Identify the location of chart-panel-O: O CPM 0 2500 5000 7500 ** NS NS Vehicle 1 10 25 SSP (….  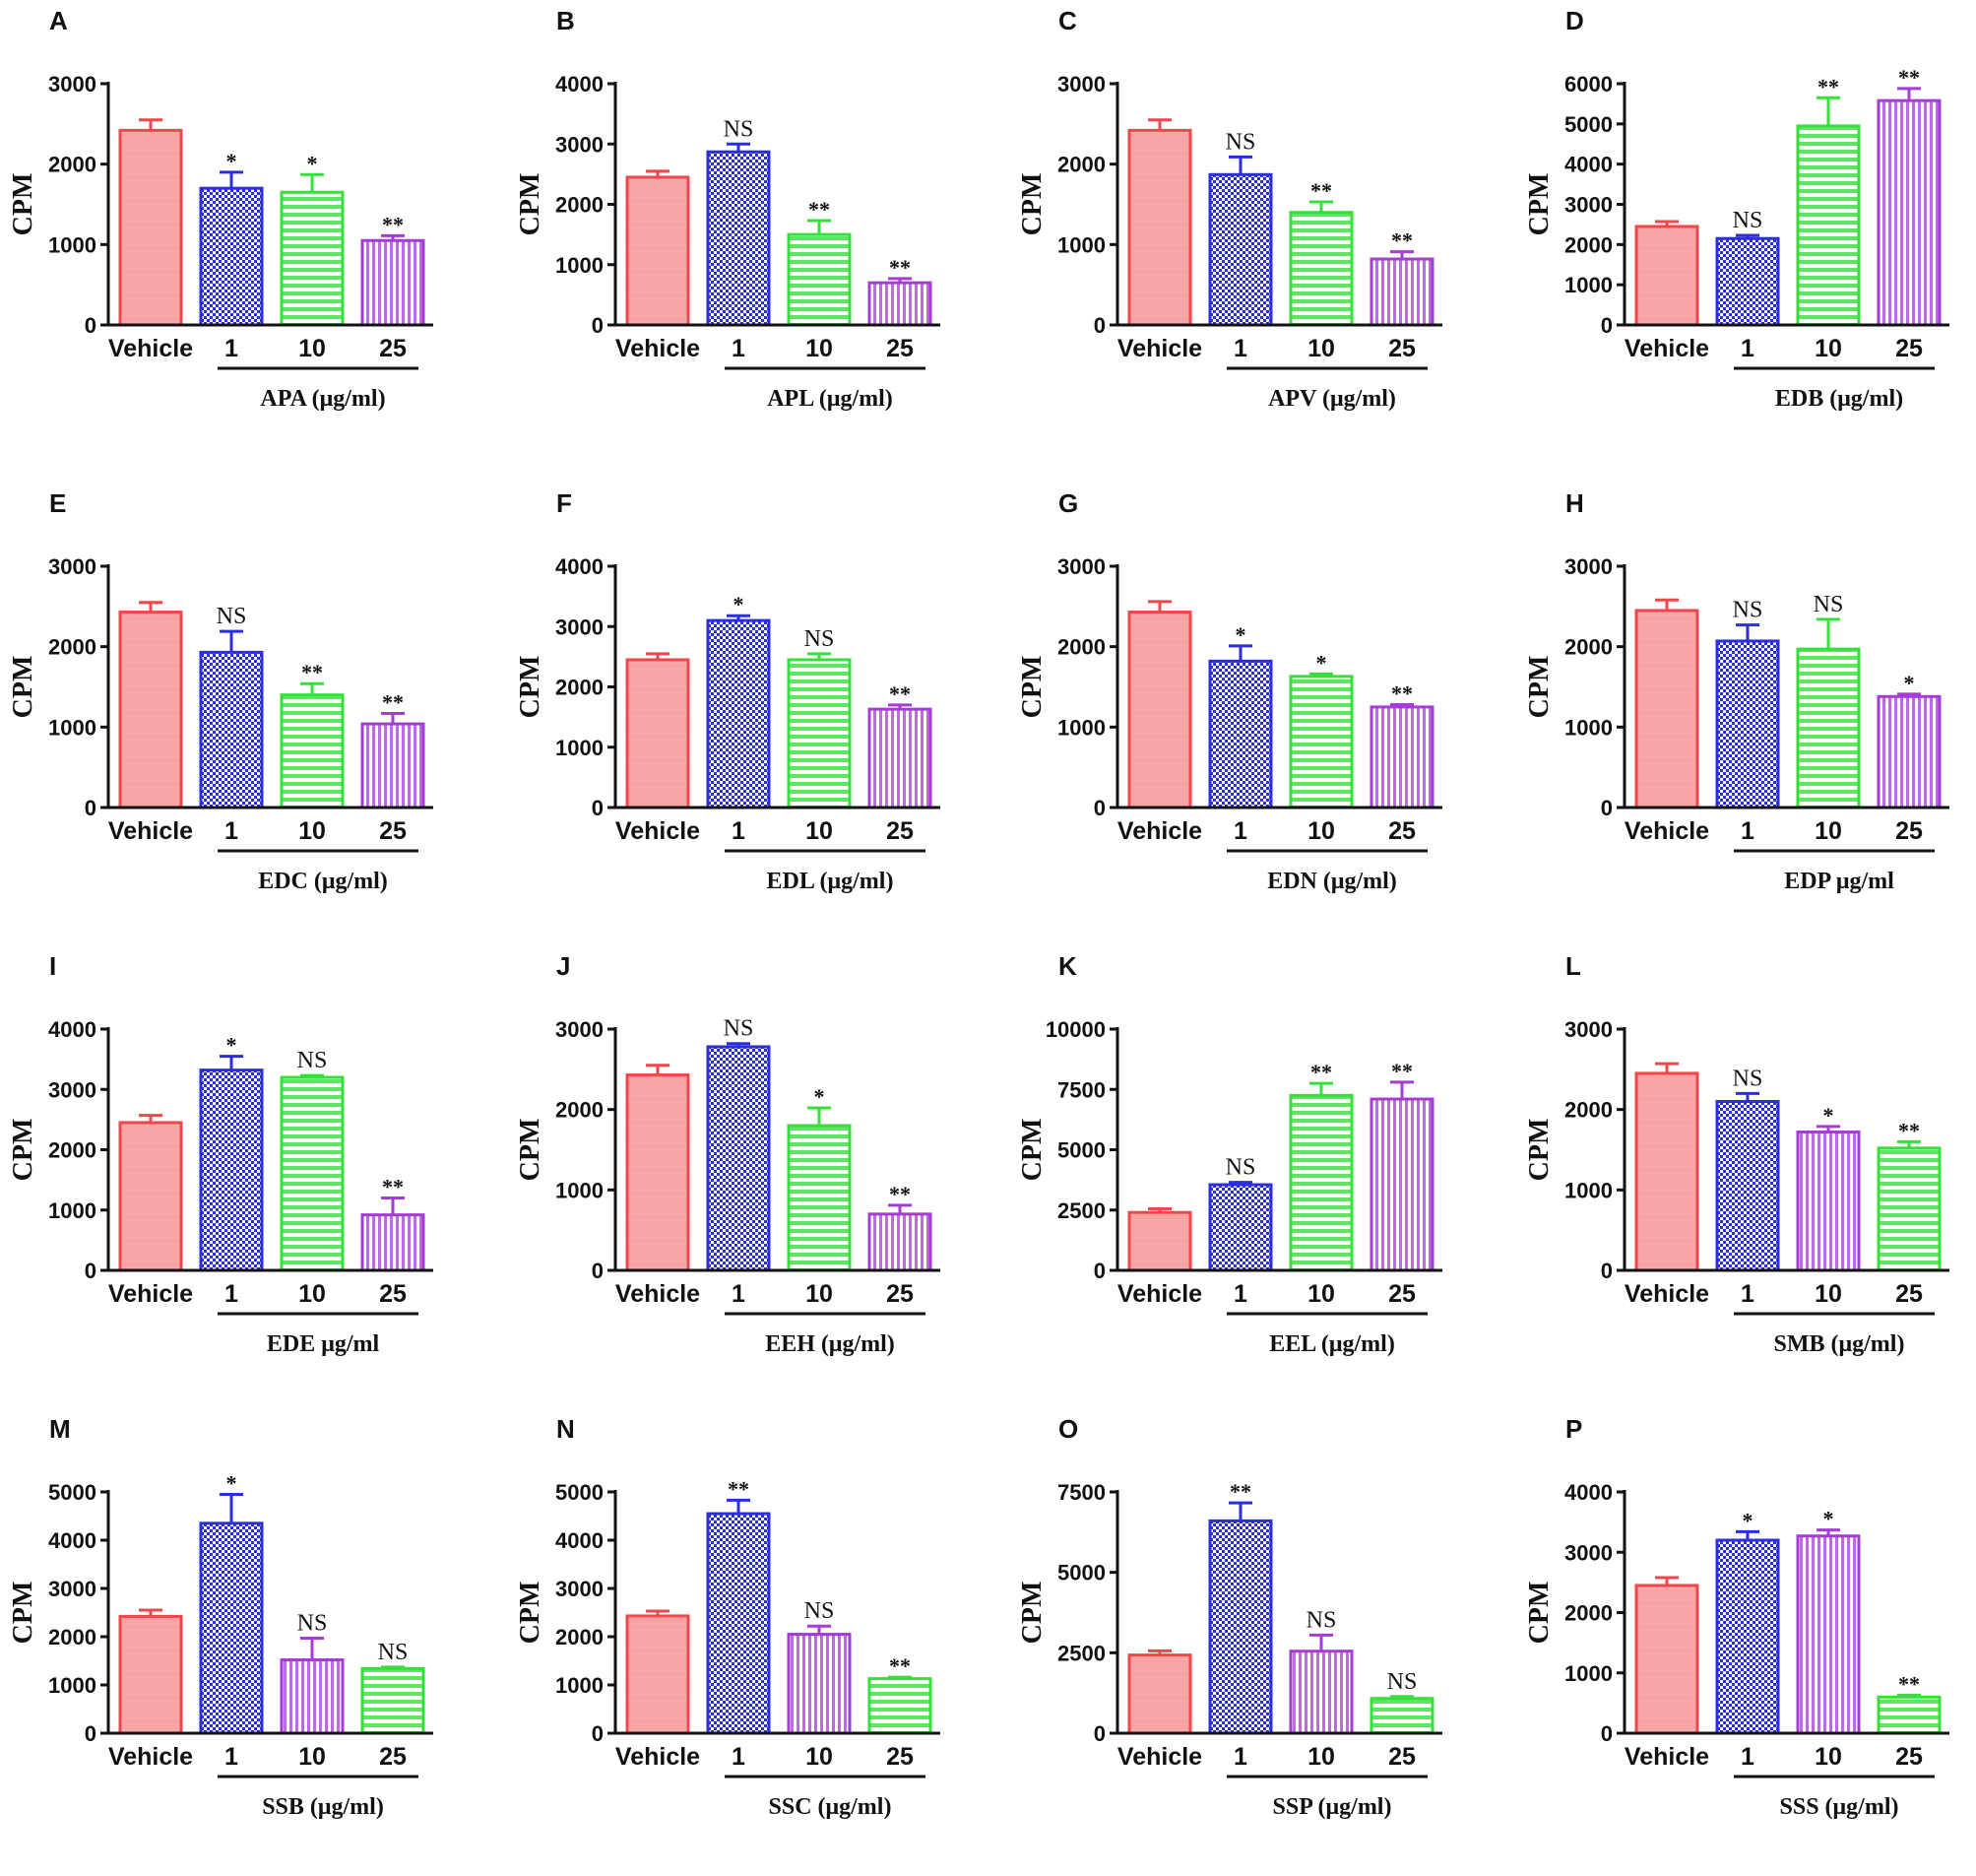
(1255, 1642).